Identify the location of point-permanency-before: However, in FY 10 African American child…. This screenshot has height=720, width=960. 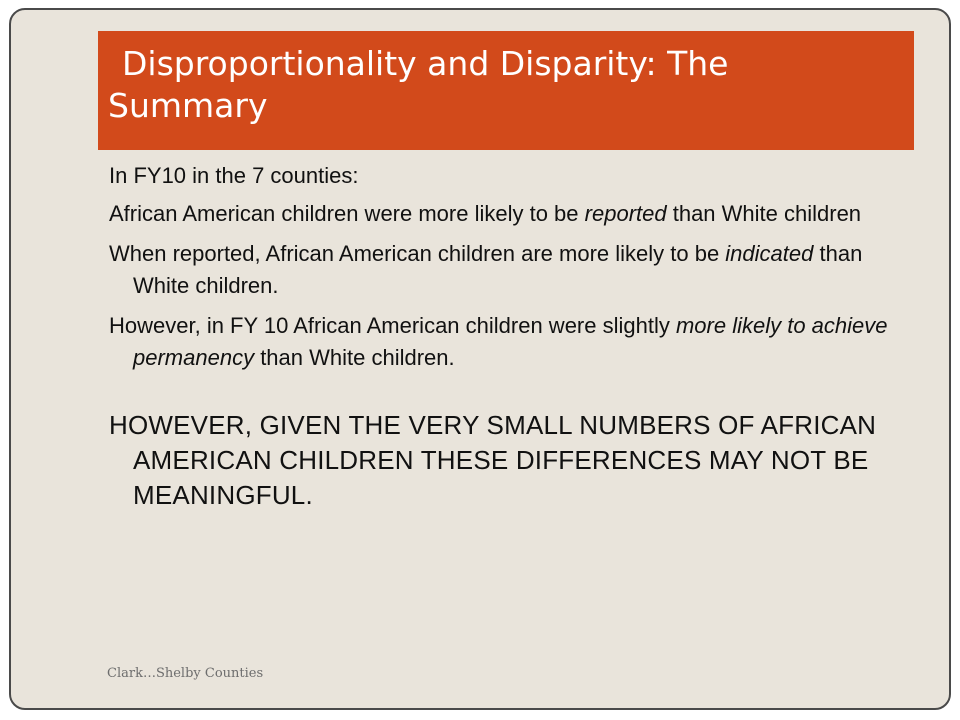
(392, 325).